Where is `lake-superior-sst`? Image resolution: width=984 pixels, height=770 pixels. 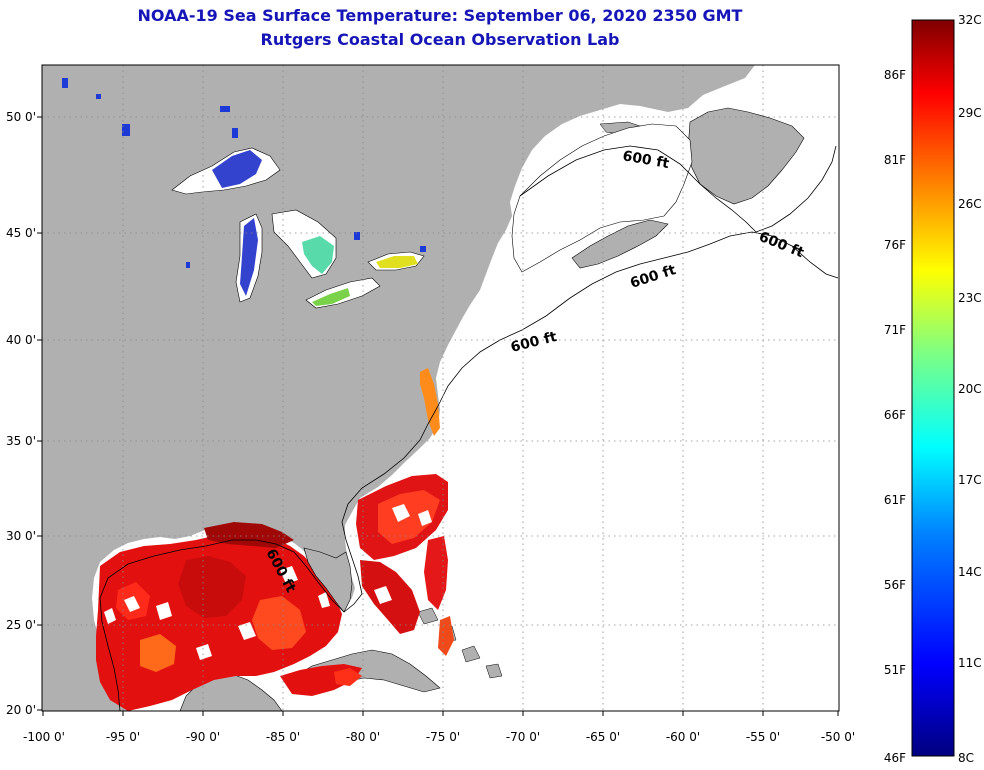 lake-superior-sst is located at coordinates (237, 169).